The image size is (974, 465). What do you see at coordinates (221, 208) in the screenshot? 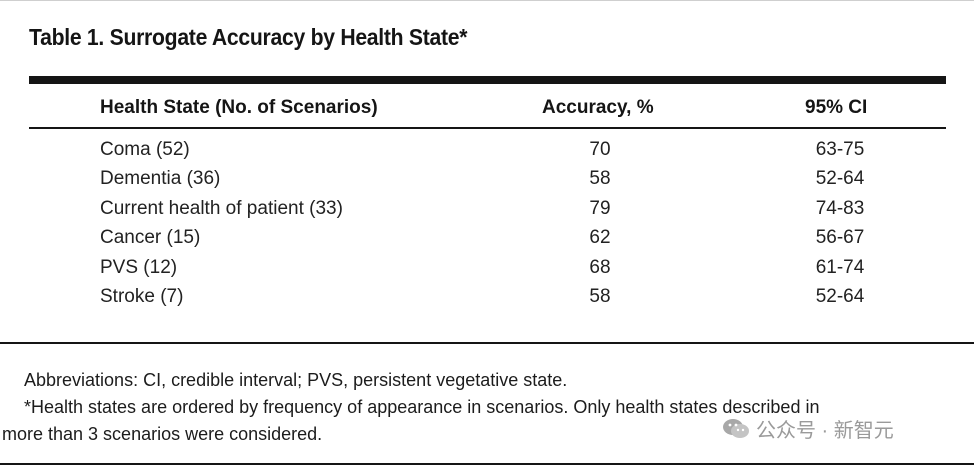
I see `cell-health-state: Current health of patient (33)` at bounding box center [221, 208].